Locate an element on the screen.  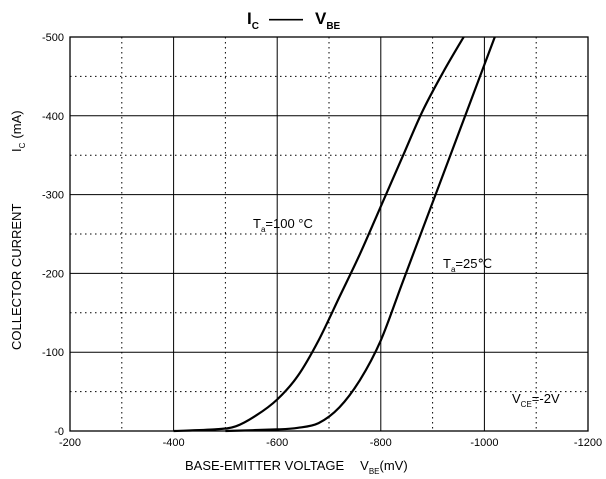
chart-title: IC —— VBE is located at coordinates (294, 20).